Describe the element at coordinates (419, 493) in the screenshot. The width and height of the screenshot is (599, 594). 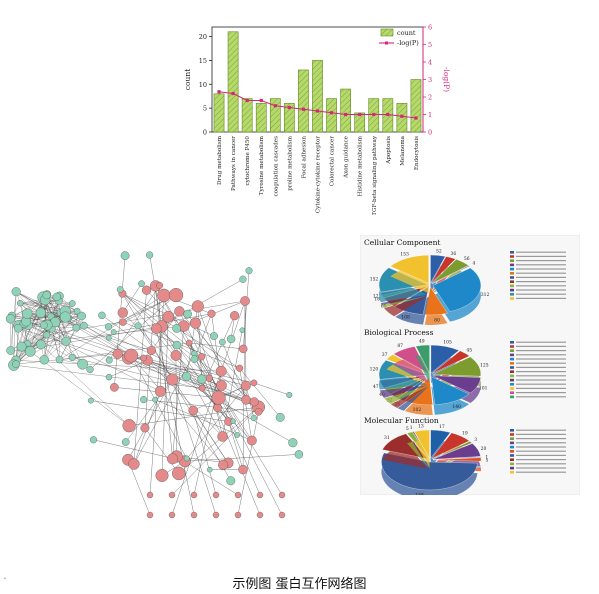
I see `pie-slice-label: 138` at that location.